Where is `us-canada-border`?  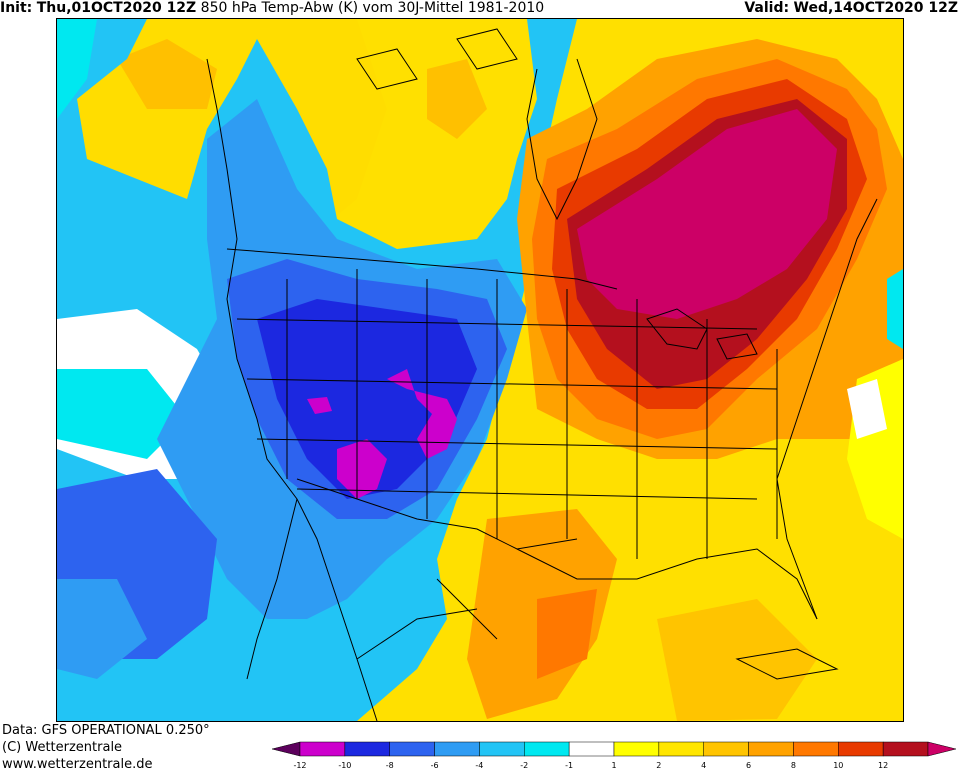
us-canada-border is located at coordinates (422, 269).